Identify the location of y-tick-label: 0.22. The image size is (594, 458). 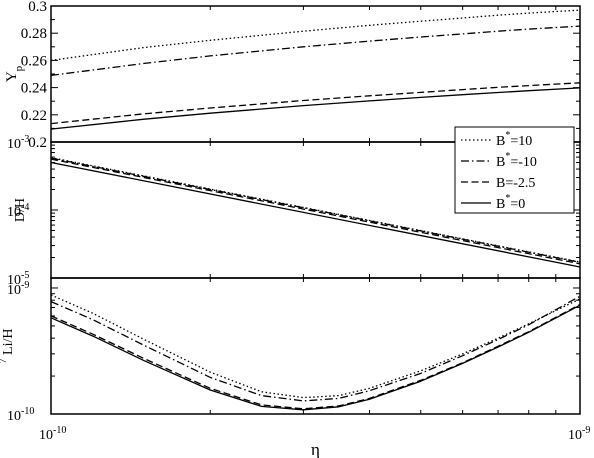
(34, 116).